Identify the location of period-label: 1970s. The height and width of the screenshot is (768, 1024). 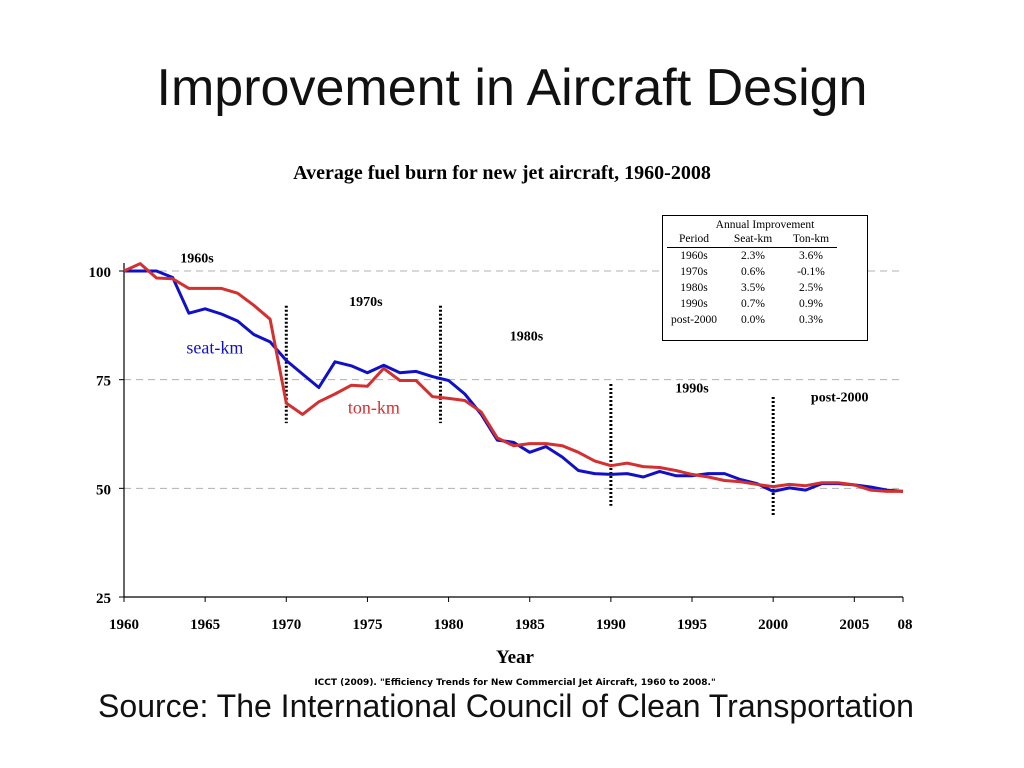
(366, 302).